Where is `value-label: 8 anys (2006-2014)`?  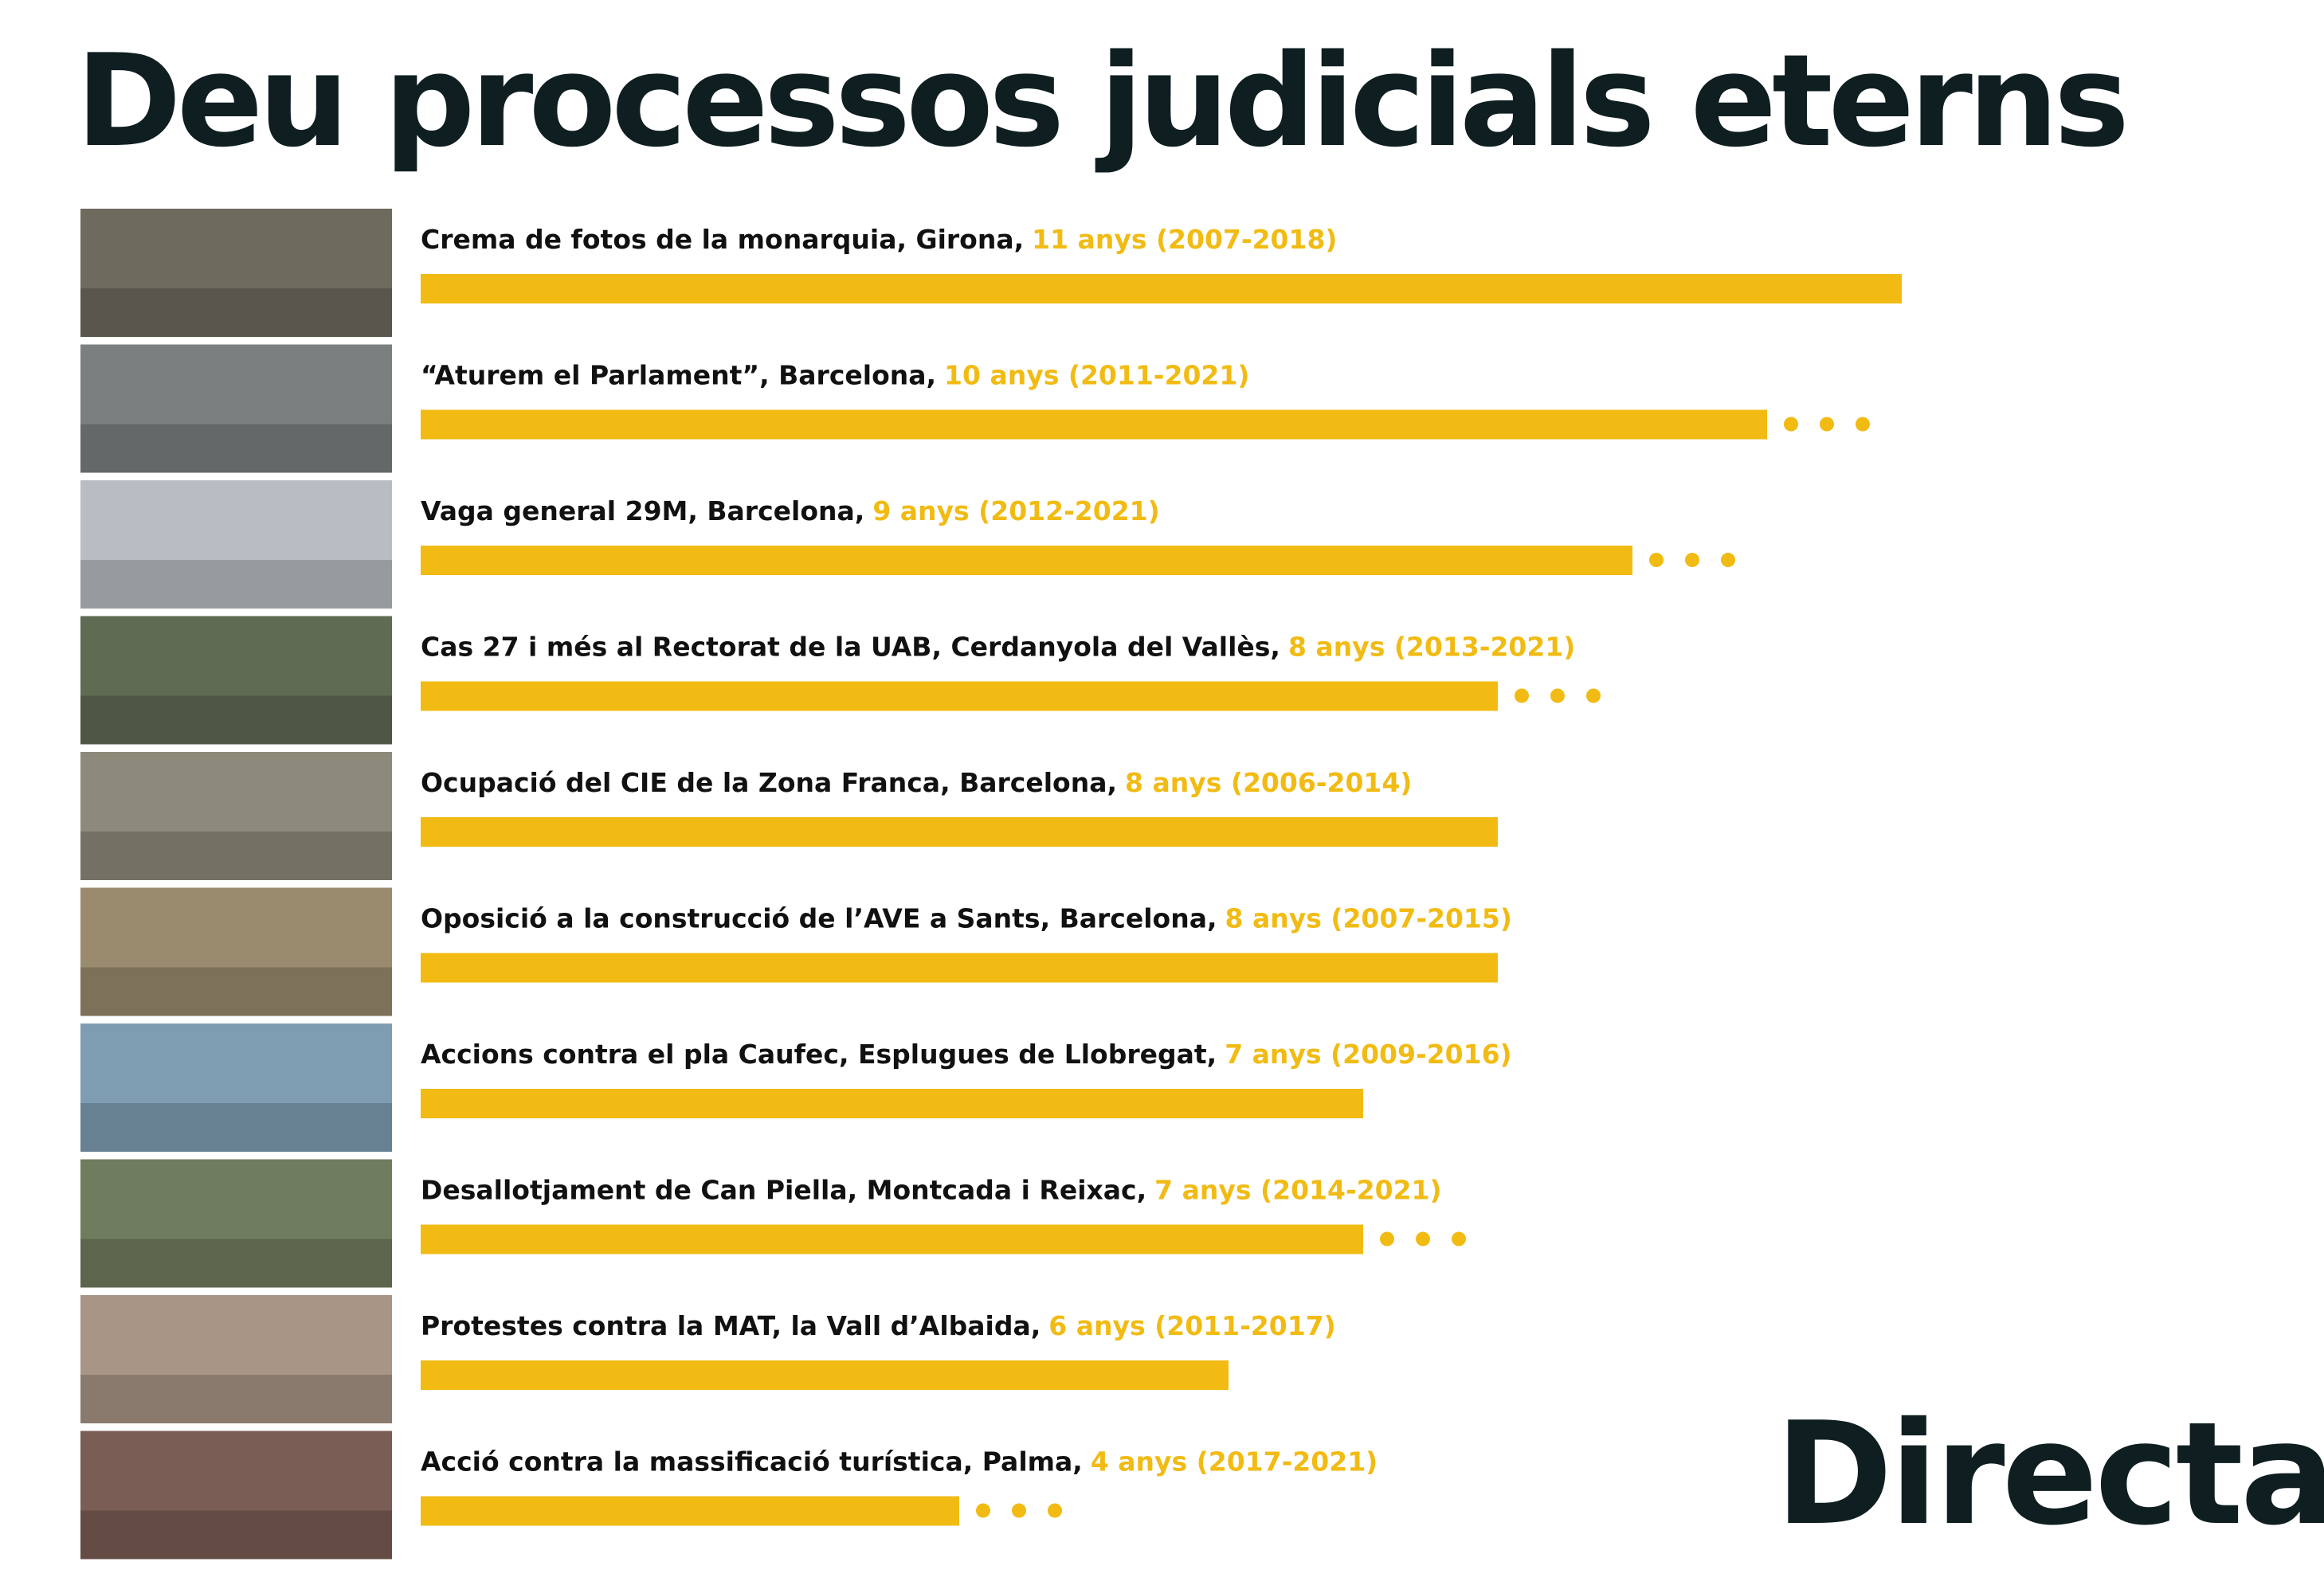
value-label: 8 anys (2006-2014) is located at coordinates (1269, 782).